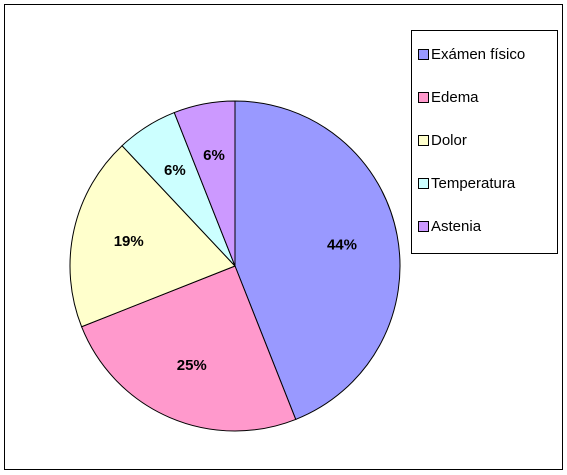 The width and height of the screenshot is (567, 475). What do you see at coordinates (456, 226) in the screenshot?
I see `legend-label: Astenia` at bounding box center [456, 226].